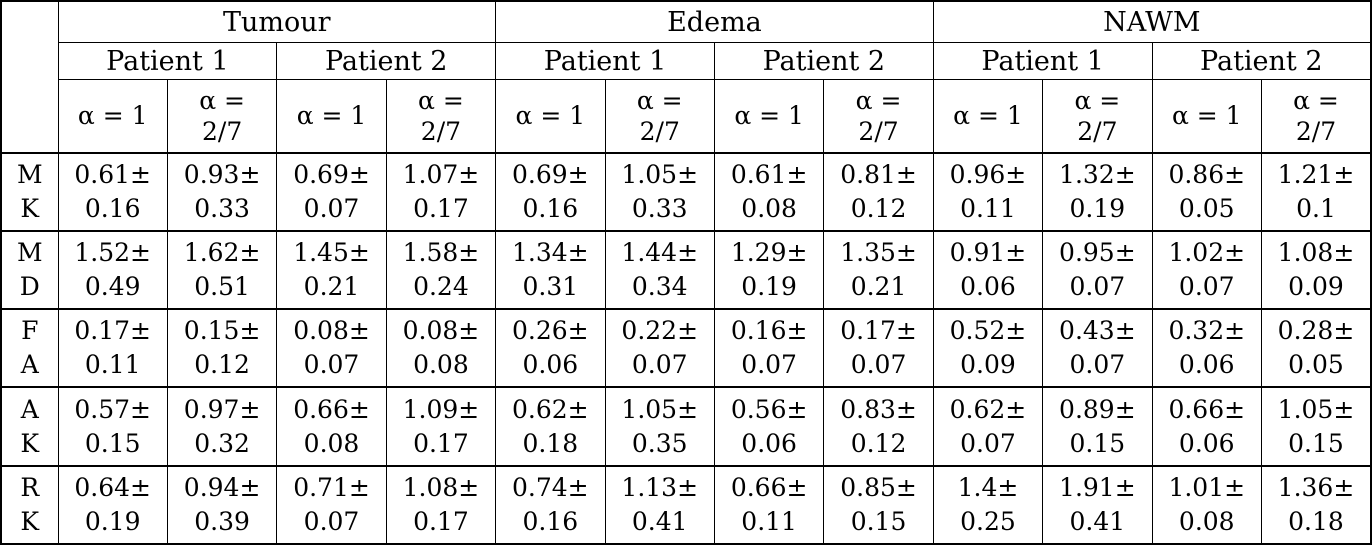  I want to click on value-cell: 0.26± 0.06, so click(550, 348).